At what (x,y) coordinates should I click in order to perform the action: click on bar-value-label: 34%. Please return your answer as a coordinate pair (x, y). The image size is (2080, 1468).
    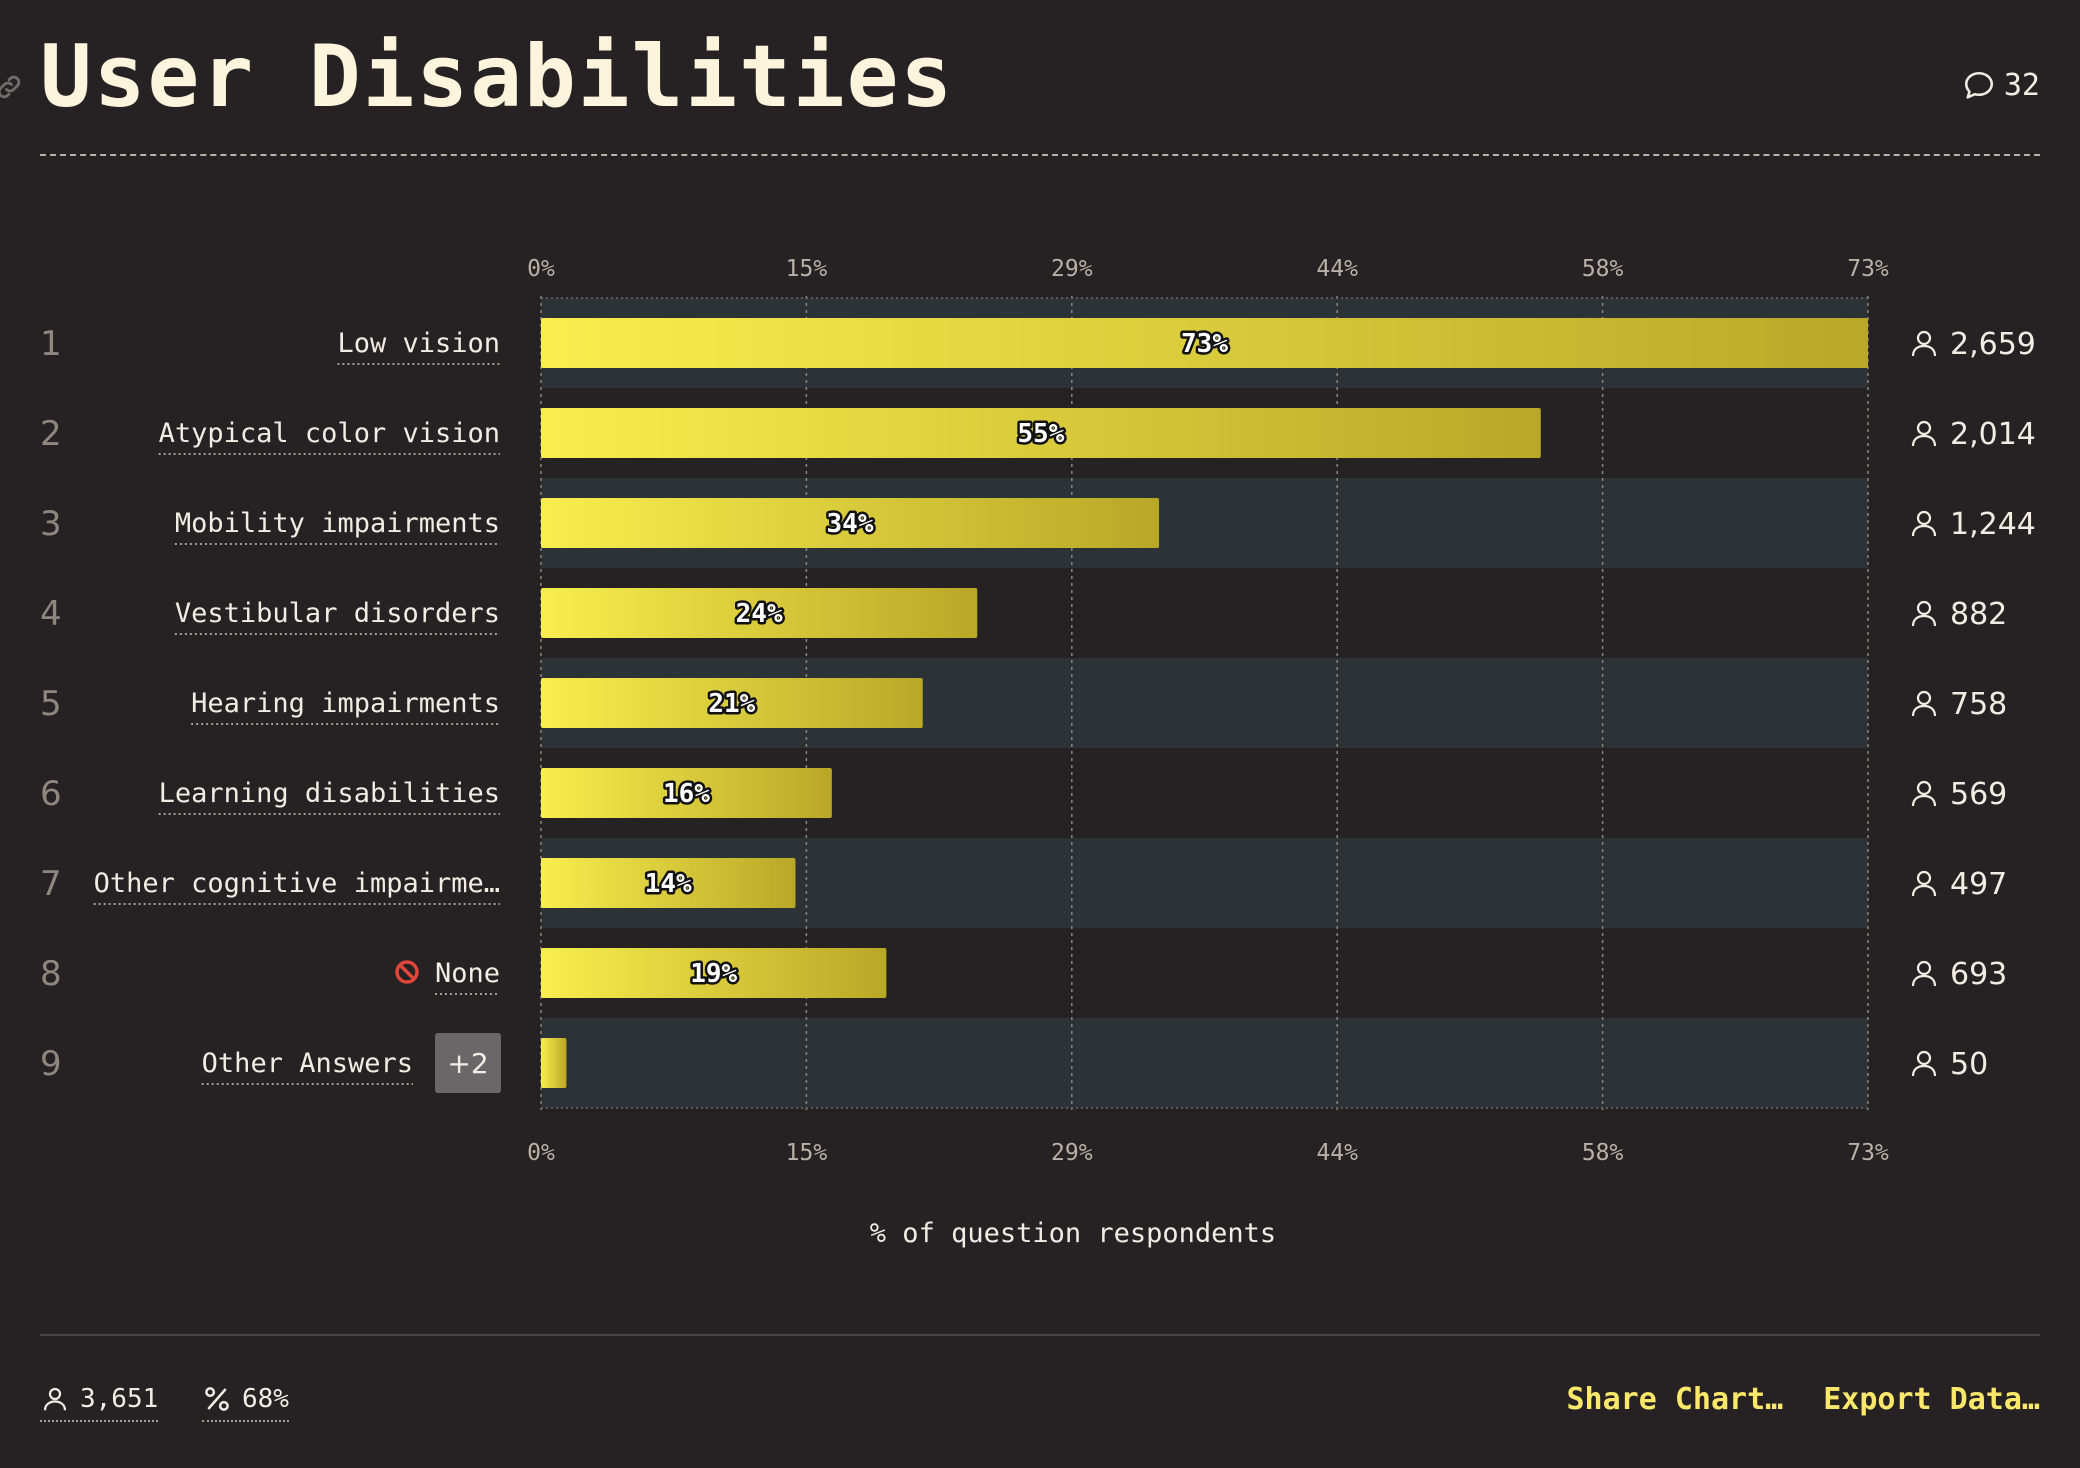
    Looking at the image, I should click on (850, 524).